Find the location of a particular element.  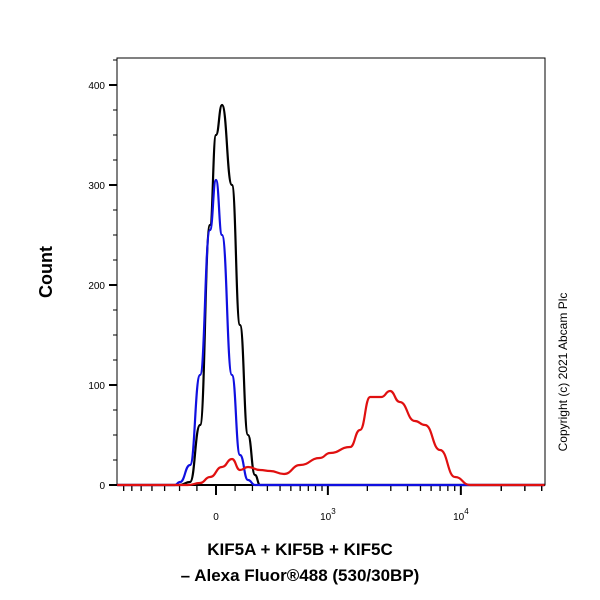

y-tick-label: 300 is located at coordinates (96, 186).